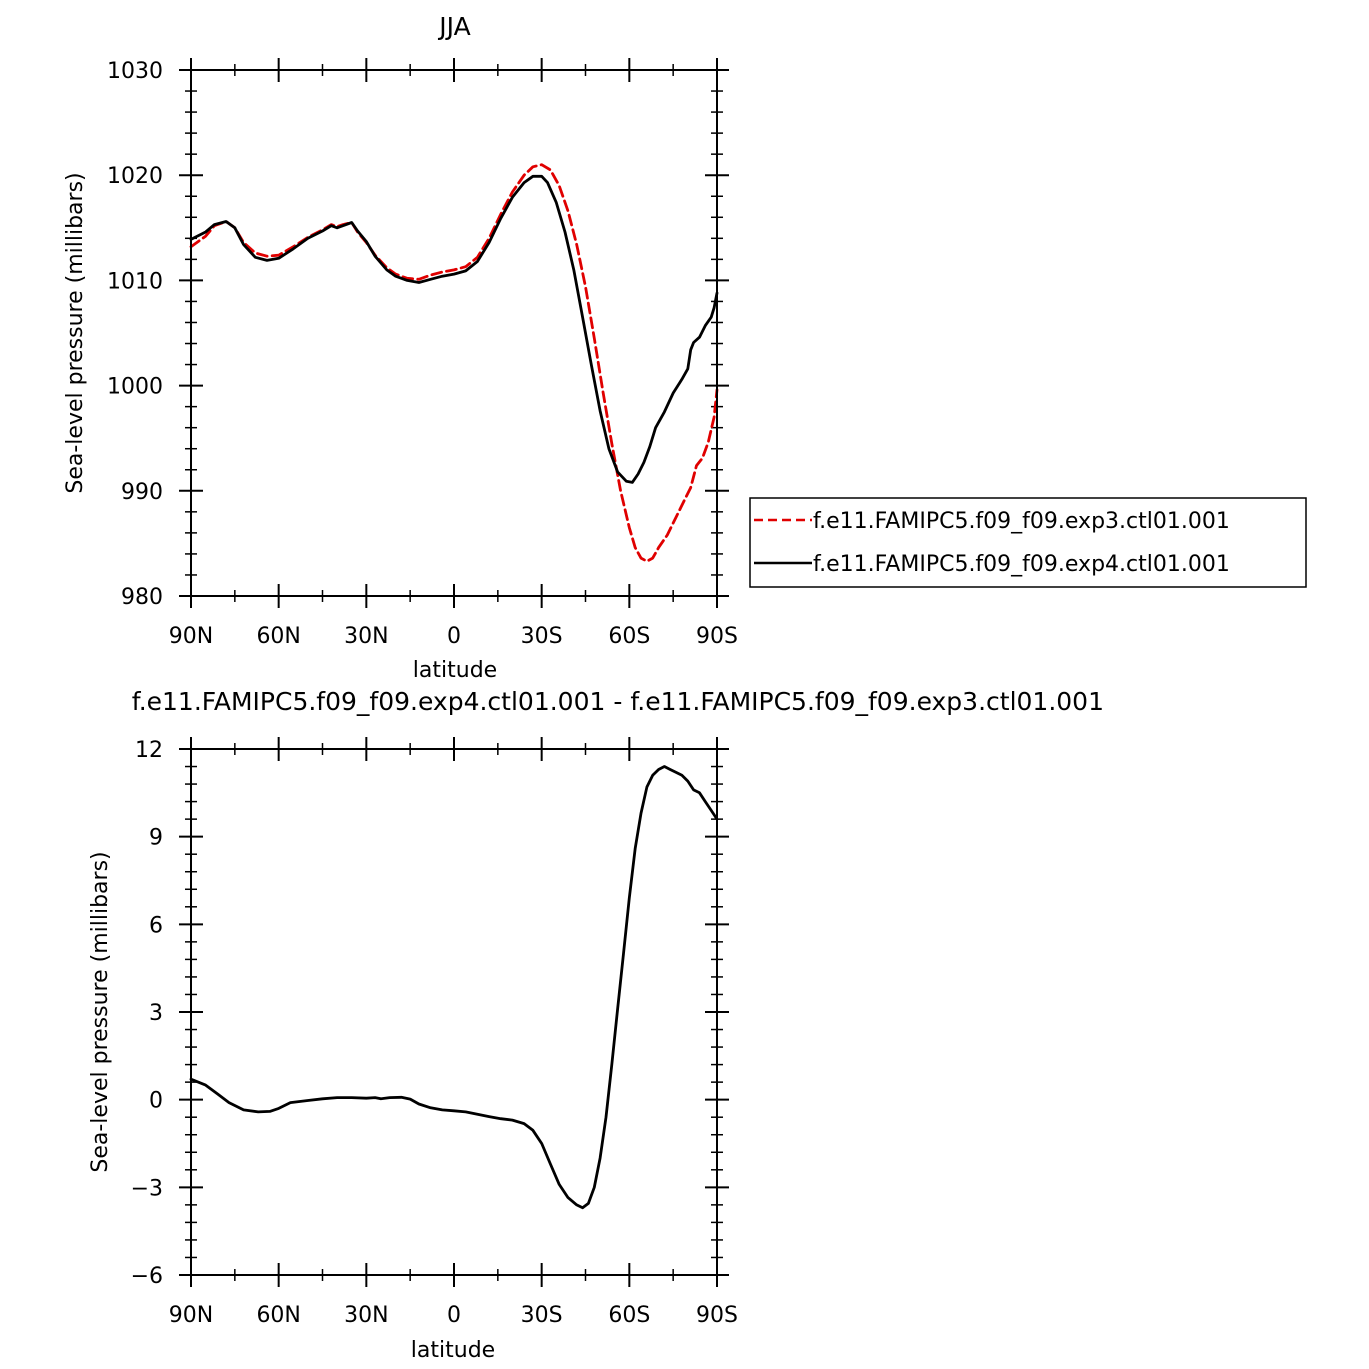  I want to click on y-tick-label: 990, so click(142, 492).